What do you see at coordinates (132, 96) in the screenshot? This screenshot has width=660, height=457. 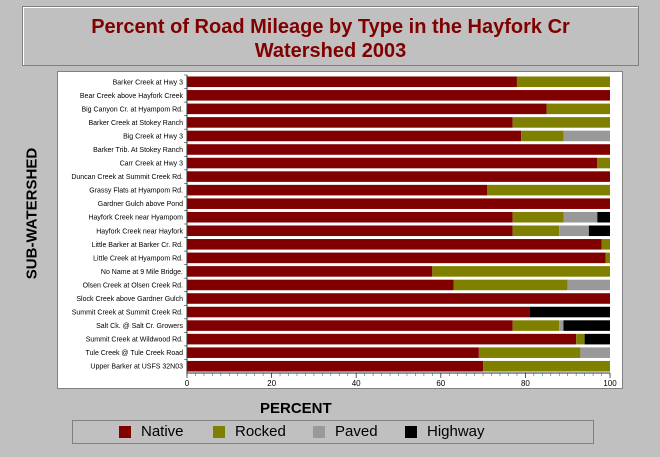 I see `category-label-1: Bear Creek above Hayfork Creek` at bounding box center [132, 96].